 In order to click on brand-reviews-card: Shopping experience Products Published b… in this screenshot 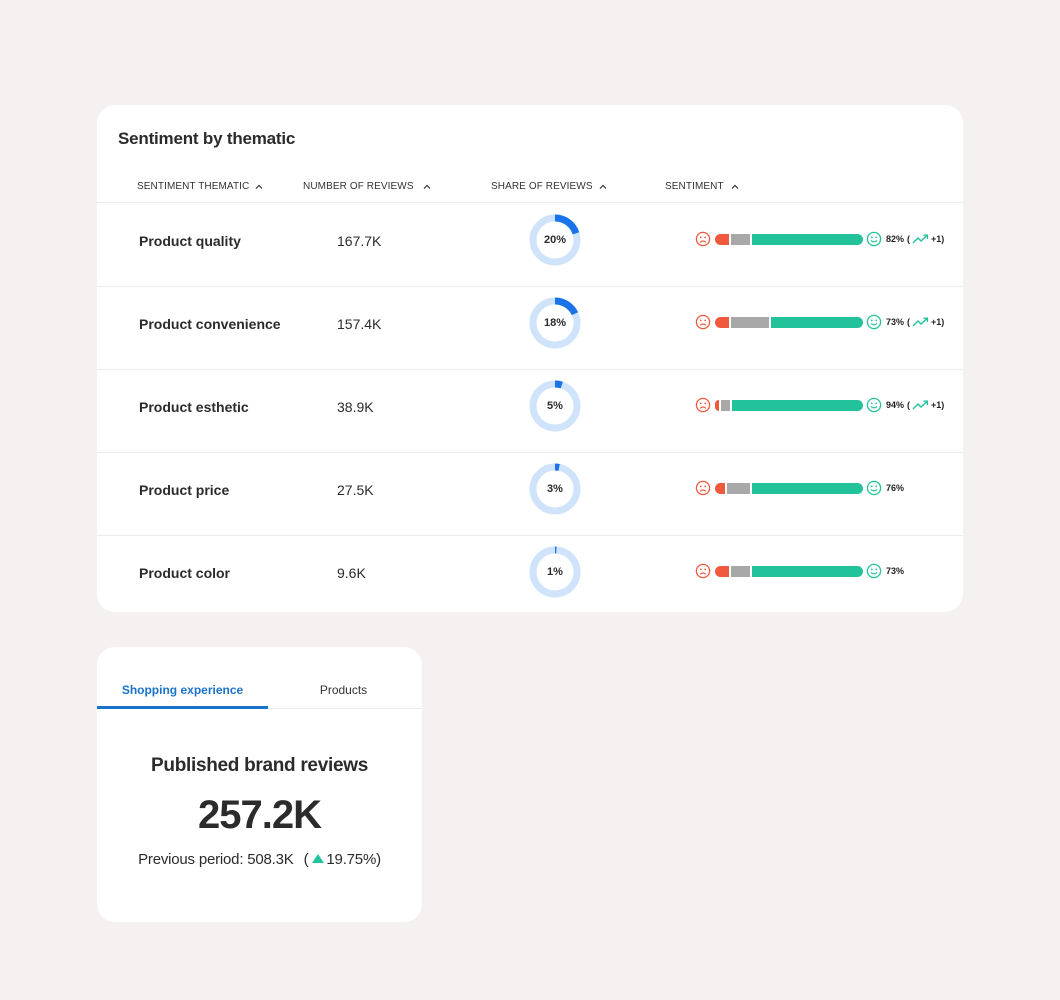, I will do `click(259, 784)`.